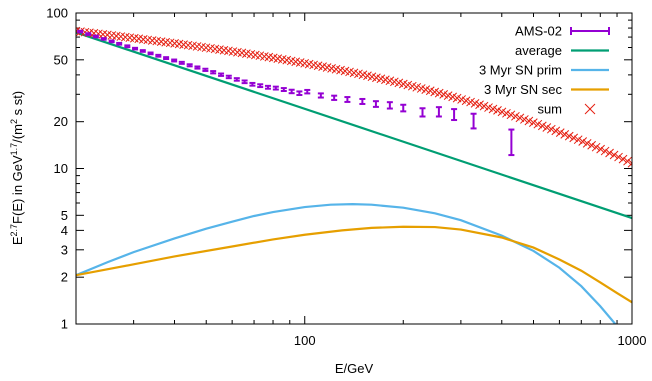 The height and width of the screenshot is (381, 652). What do you see at coordinates (590, 31) in the screenshot?
I see `legend-swatch` at bounding box center [590, 31].